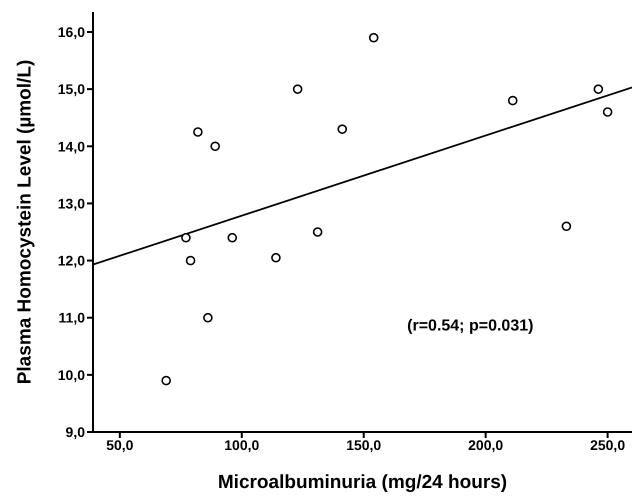 The height and width of the screenshot is (501, 632). What do you see at coordinates (72, 89) in the screenshot?
I see `y-tick-label: 15,0` at bounding box center [72, 89].